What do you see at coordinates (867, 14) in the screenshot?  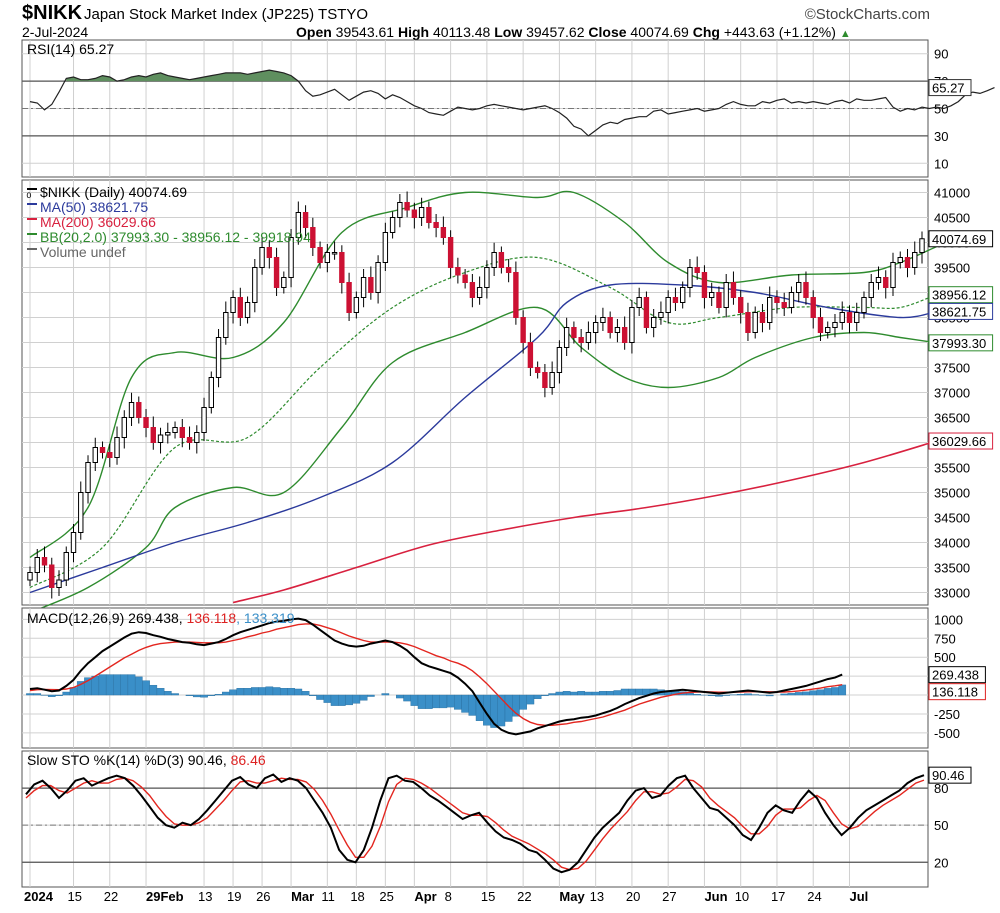 I see `brand-logo: ©StockCharts.com` at bounding box center [867, 14].